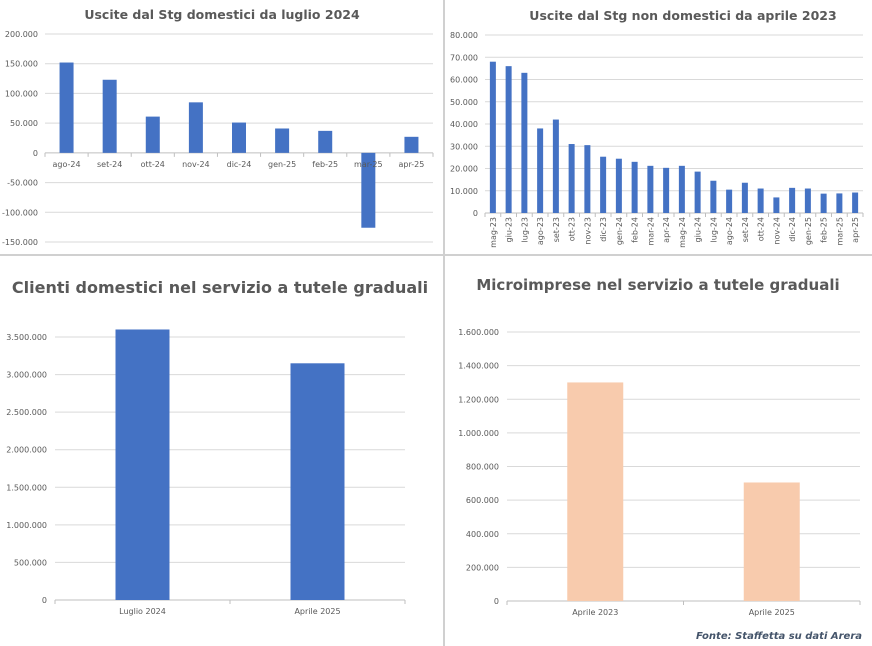 This screenshot has width=872, height=646. I want to click on y-tick-label: 150.000, so click(21, 64).